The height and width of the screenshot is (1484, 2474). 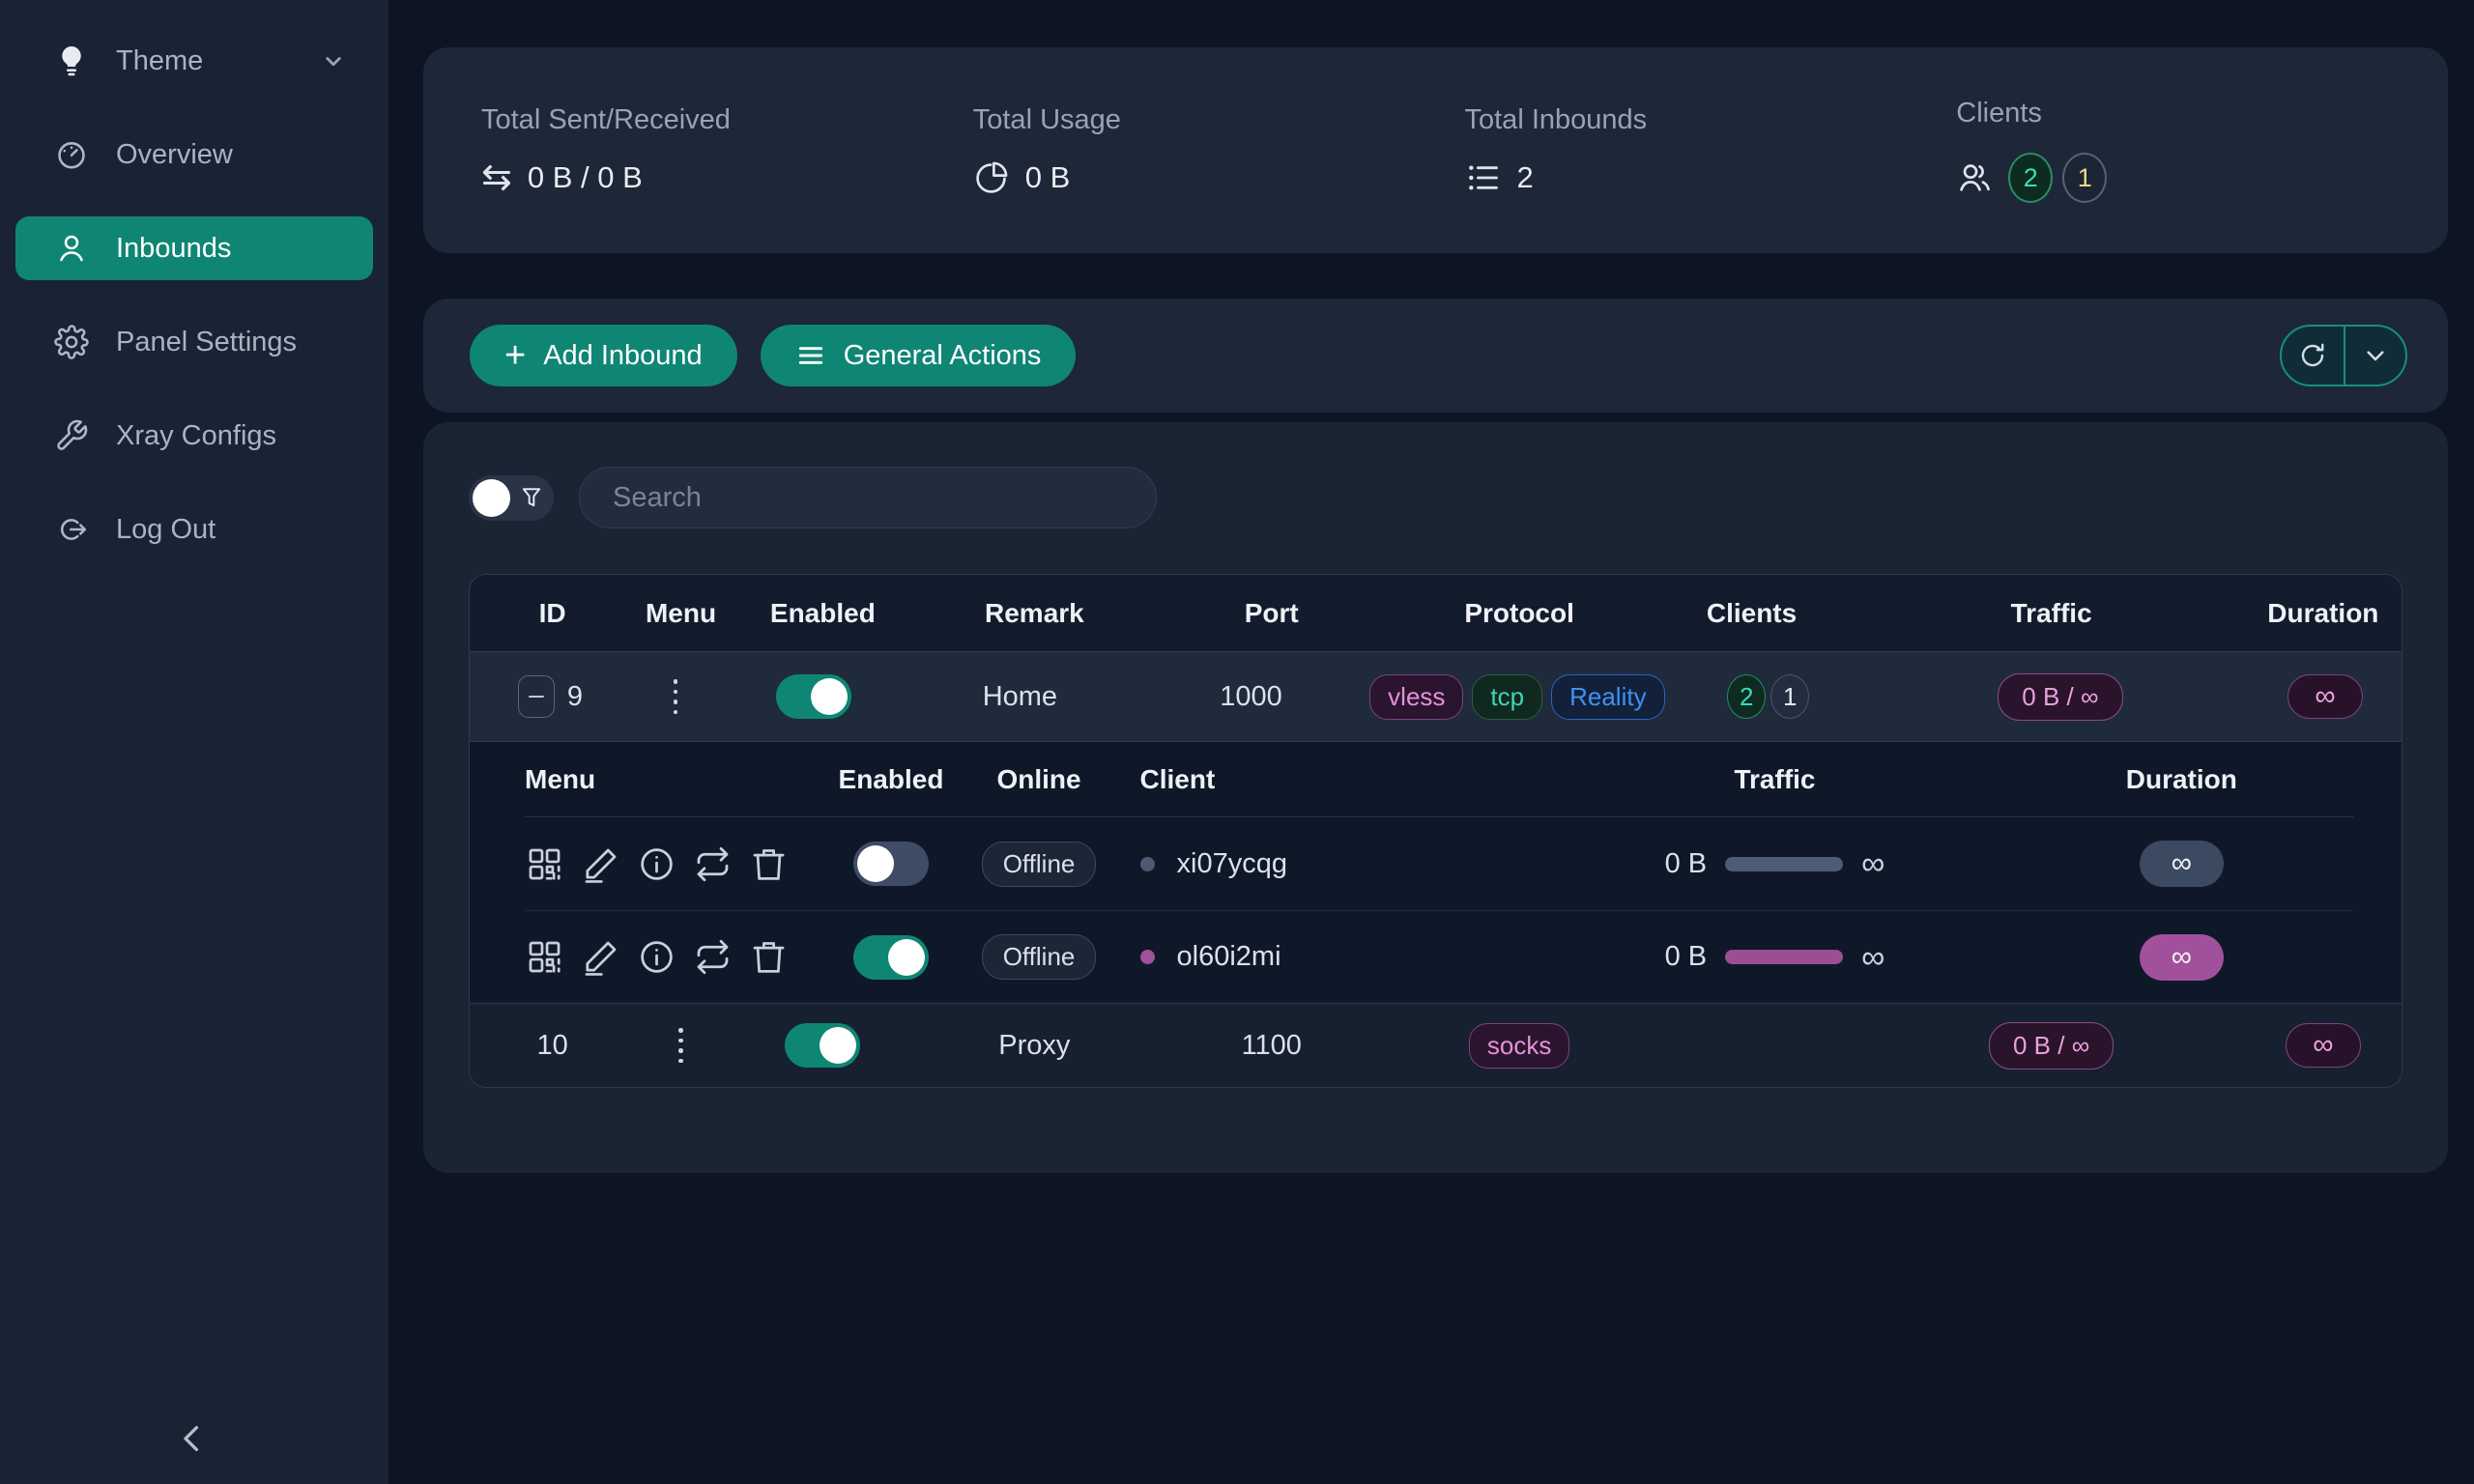 What do you see at coordinates (194, 436) in the screenshot?
I see `sidebar-item-xray-configs: Xray Configs` at bounding box center [194, 436].